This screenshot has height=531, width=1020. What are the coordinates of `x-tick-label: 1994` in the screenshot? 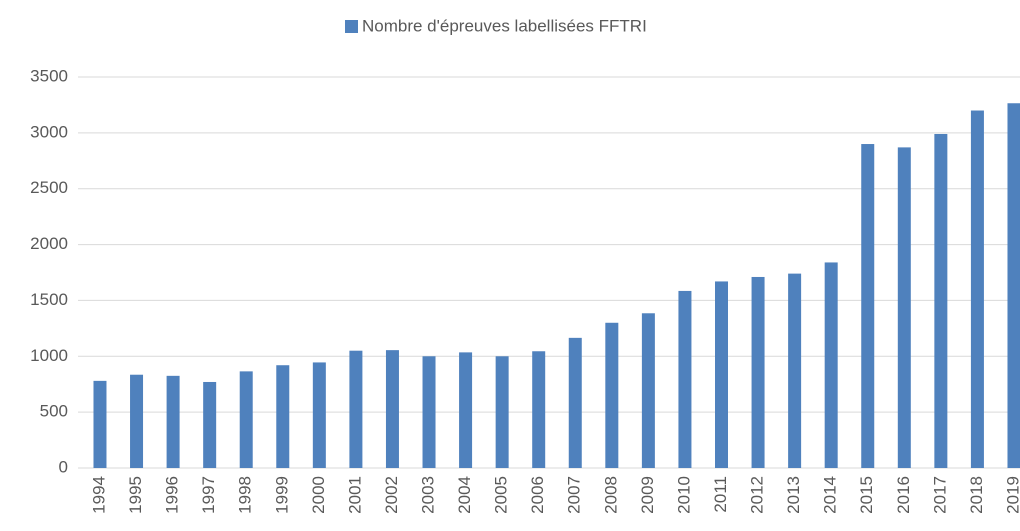 It's located at (98, 495).